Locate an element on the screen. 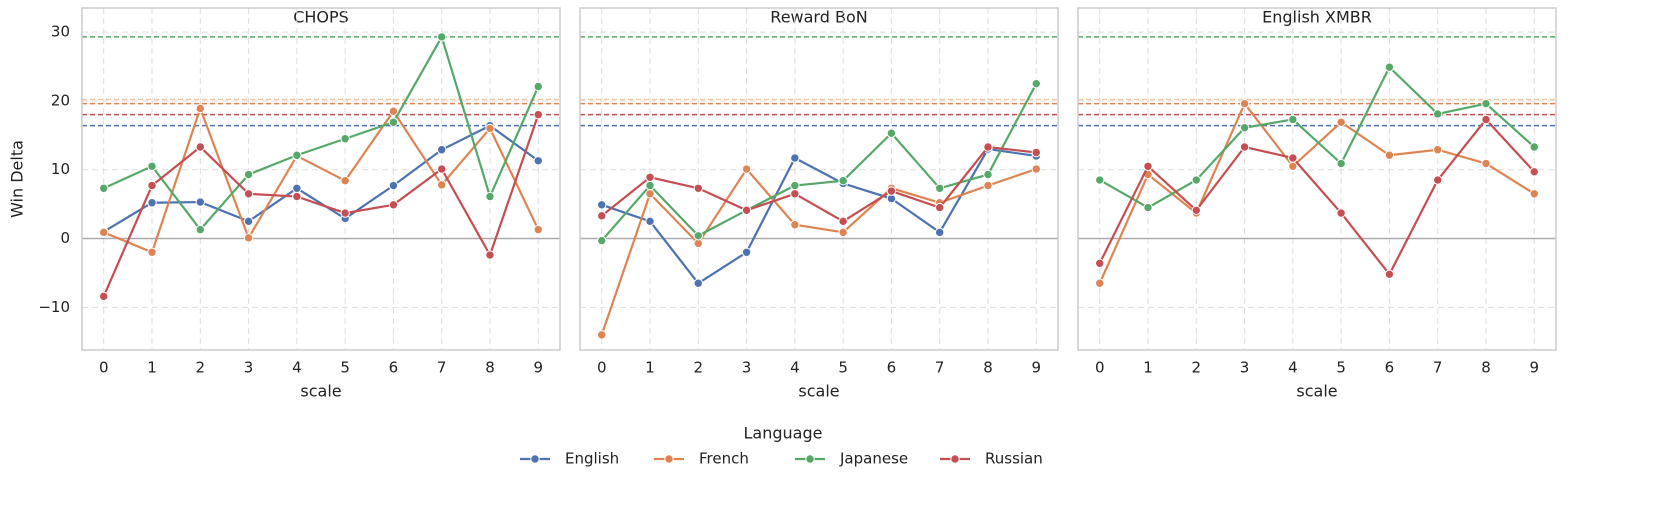  y-tick-label: −10 is located at coordinates (54, 307).